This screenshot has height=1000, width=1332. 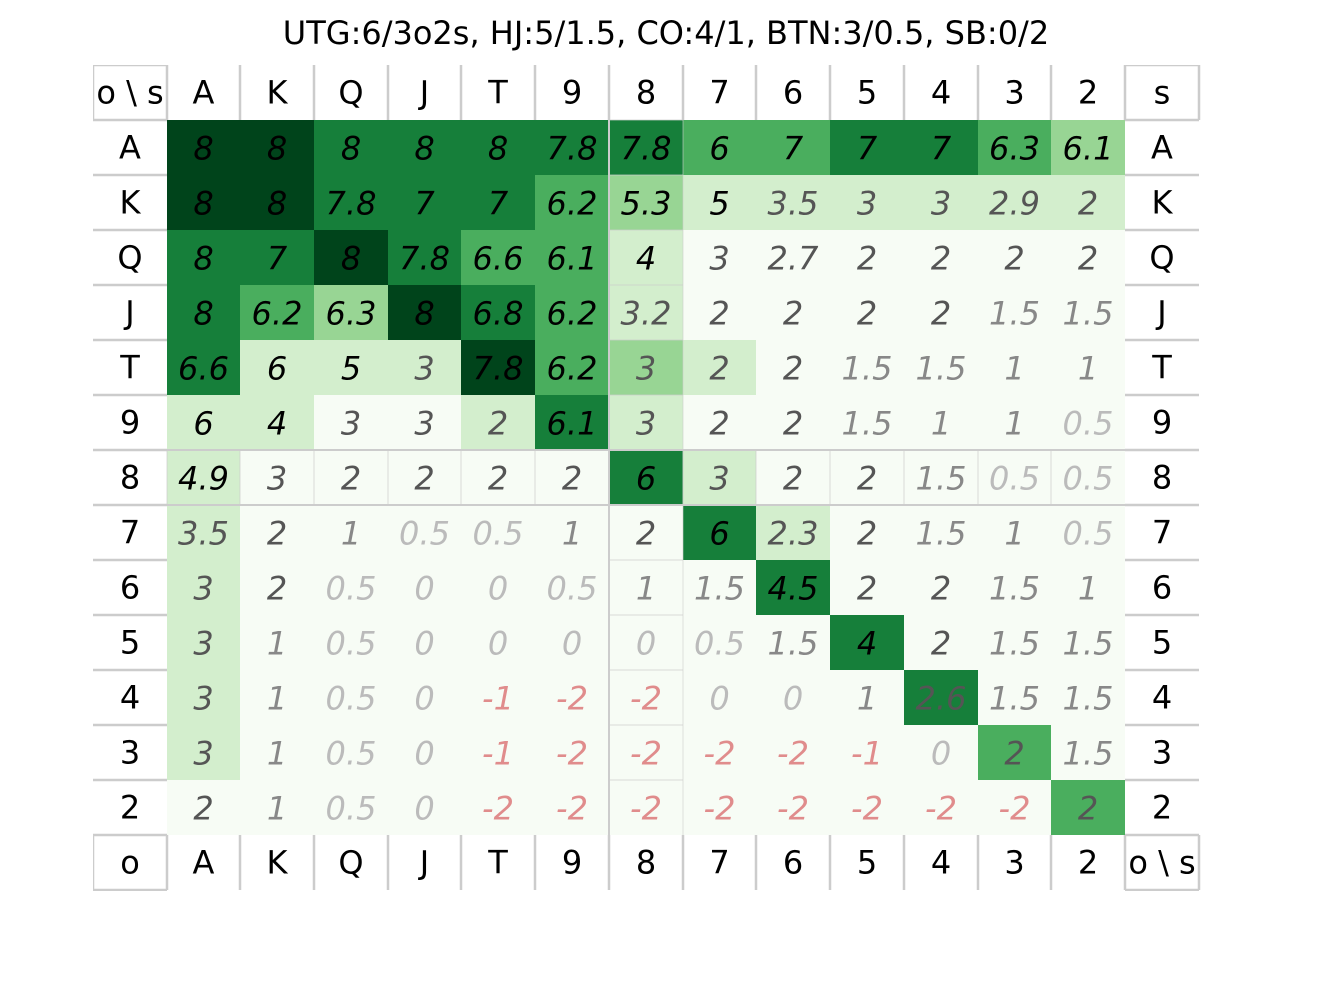 What do you see at coordinates (646, 204) in the screenshot?
I see `cell-value: 5.3` at bounding box center [646, 204].